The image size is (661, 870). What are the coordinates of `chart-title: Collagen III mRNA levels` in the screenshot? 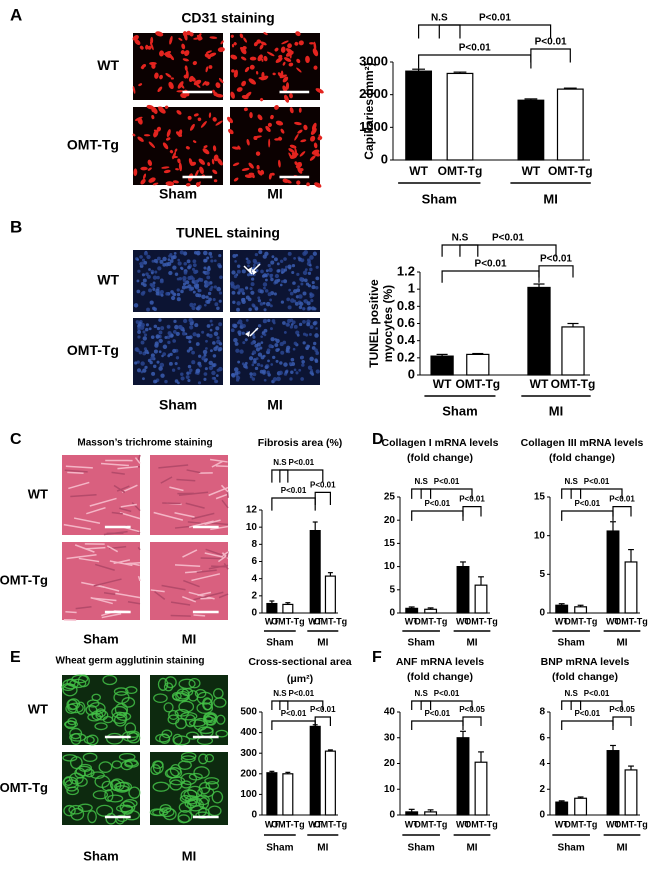 It's located at (582, 443).